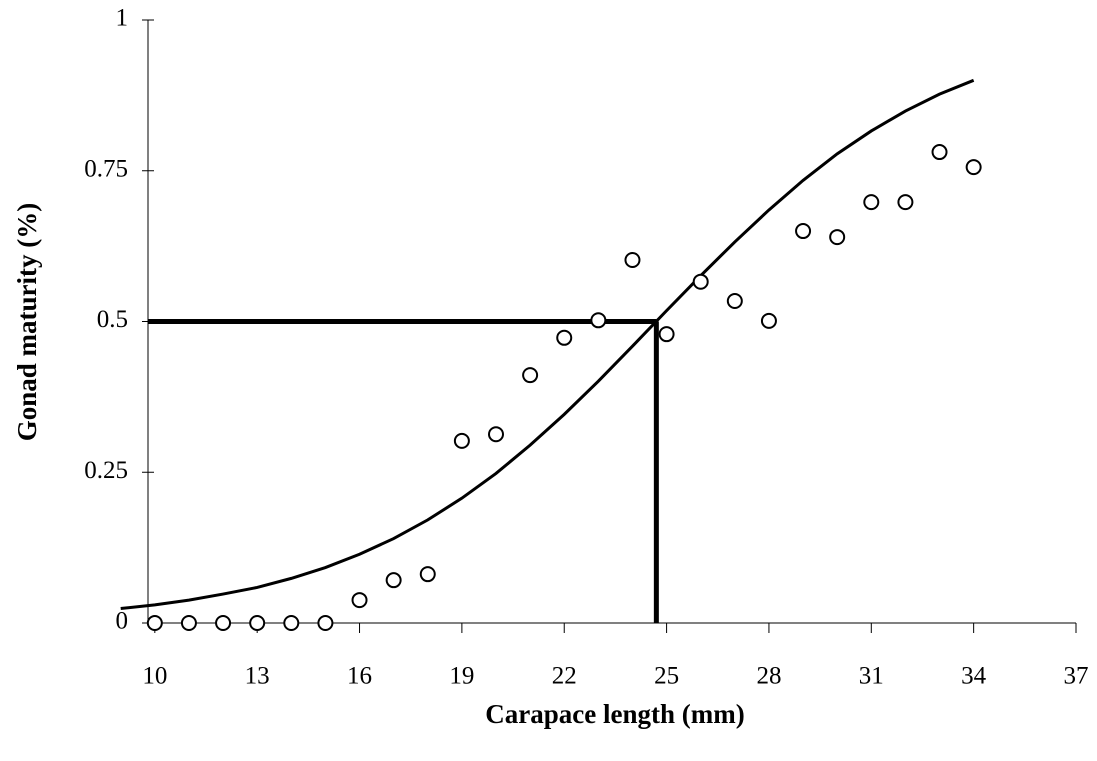 This screenshot has width=1097, height=761. Describe the element at coordinates (461, 676) in the screenshot. I see `x-tick-label: 19` at that location.